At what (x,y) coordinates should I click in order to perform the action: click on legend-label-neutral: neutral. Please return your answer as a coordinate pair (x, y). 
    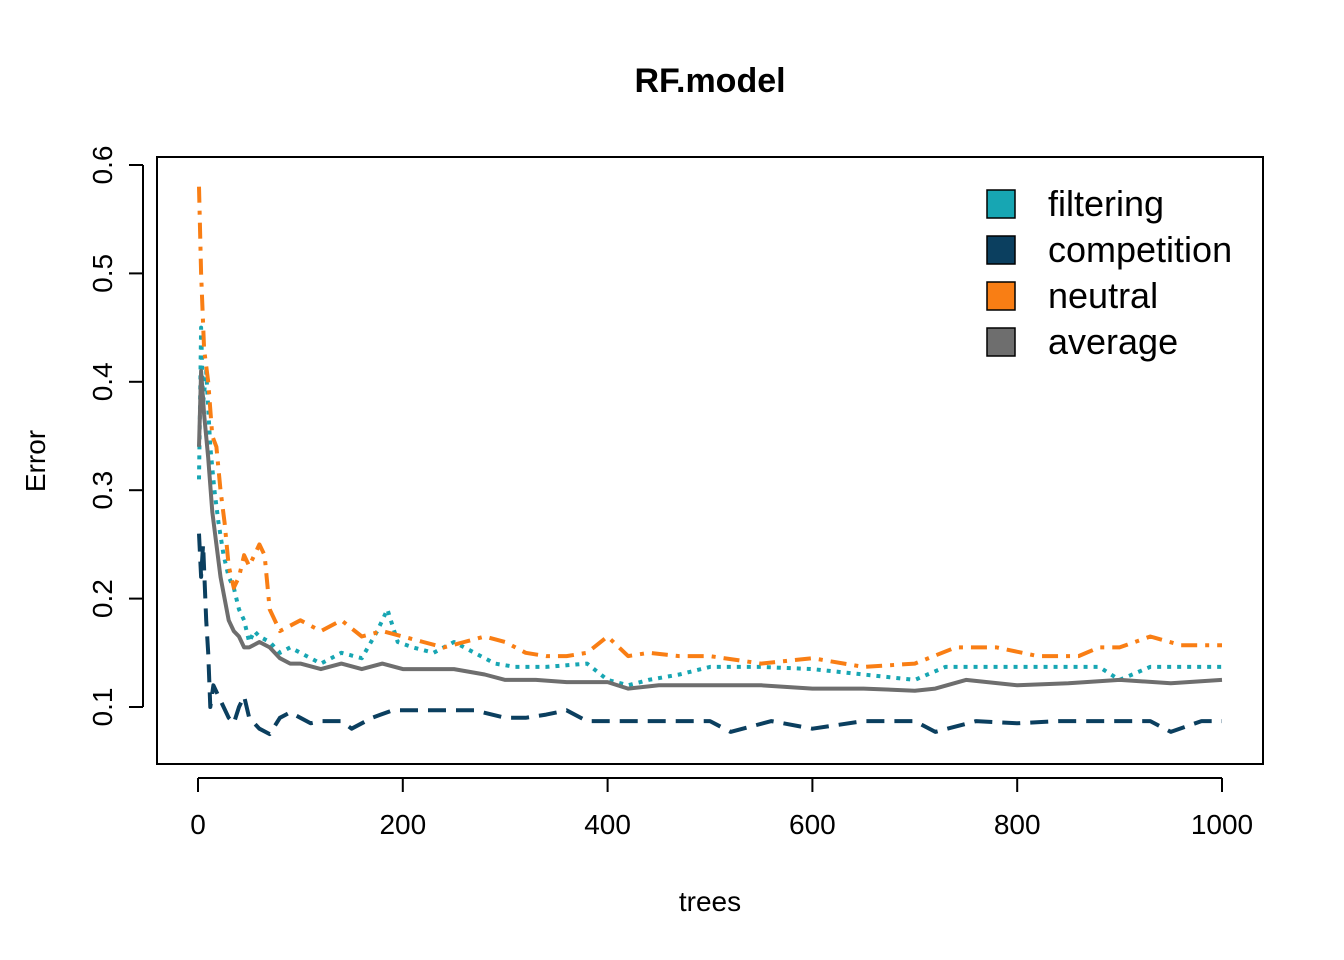
    Looking at the image, I should click on (1103, 295).